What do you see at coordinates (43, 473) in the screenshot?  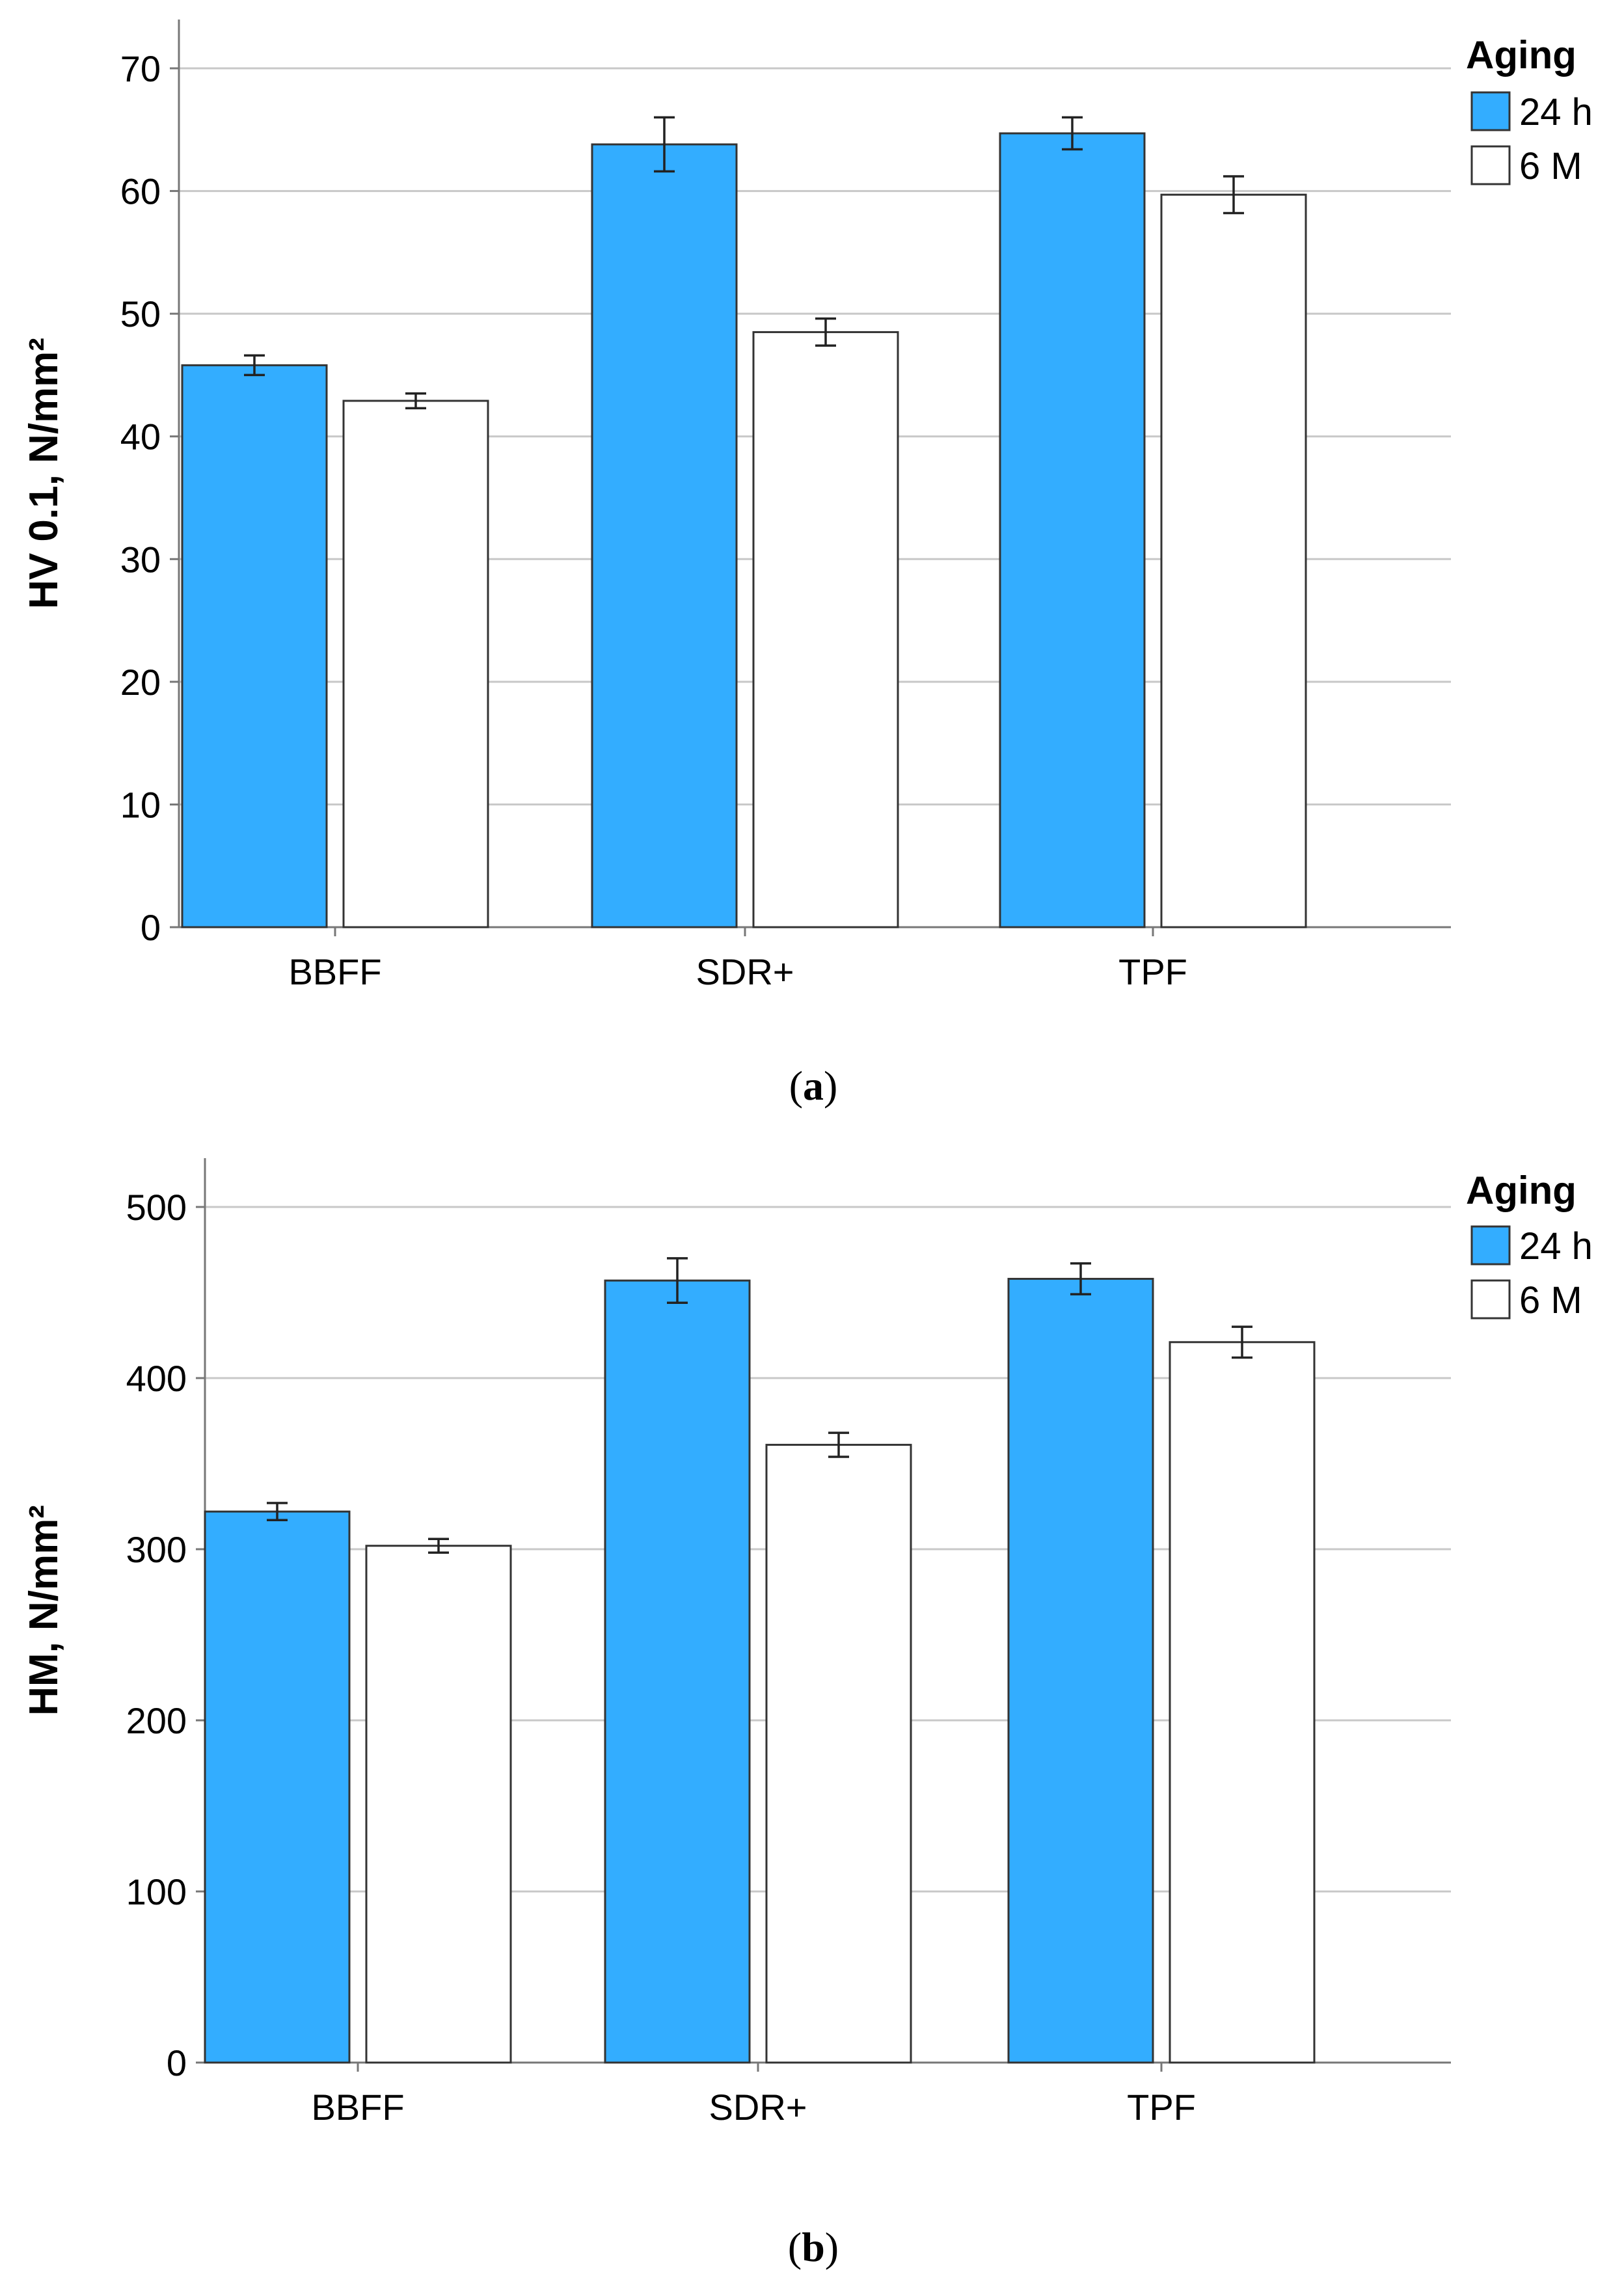 I see `y-axis-title: HV 0.1, N/mm²` at bounding box center [43, 473].